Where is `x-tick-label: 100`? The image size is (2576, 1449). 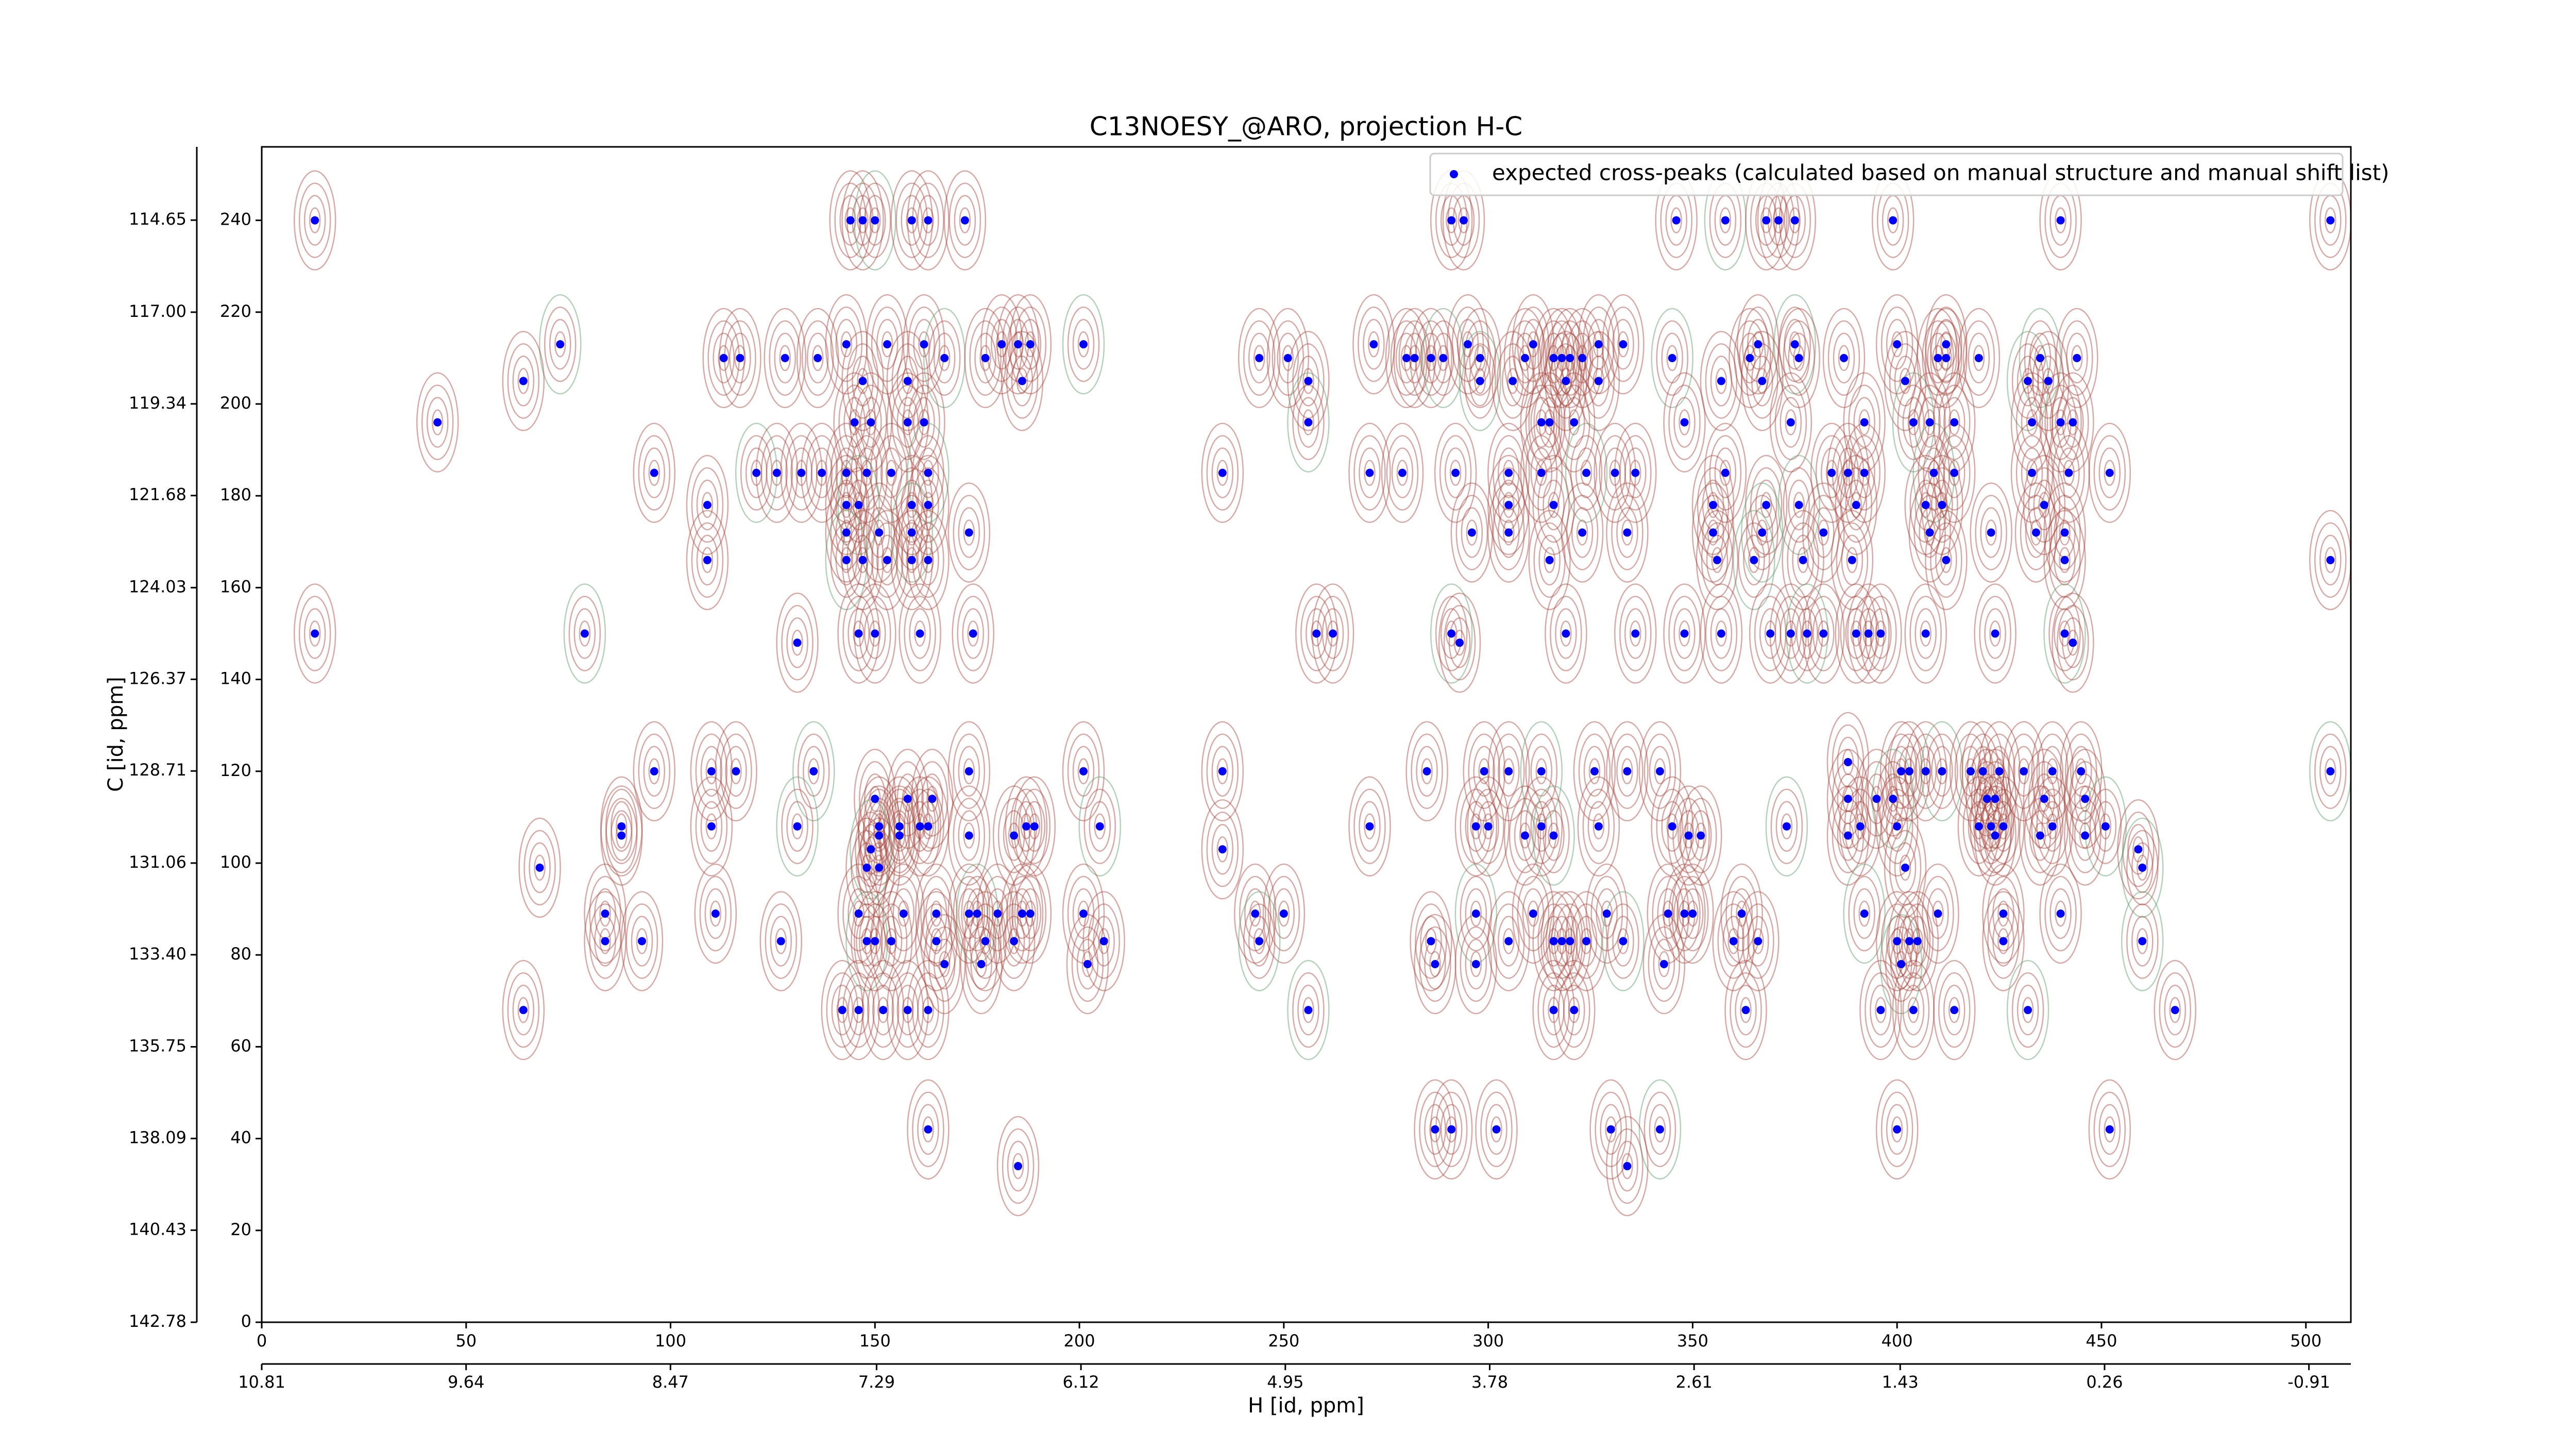 x-tick-label: 100 is located at coordinates (671, 1341).